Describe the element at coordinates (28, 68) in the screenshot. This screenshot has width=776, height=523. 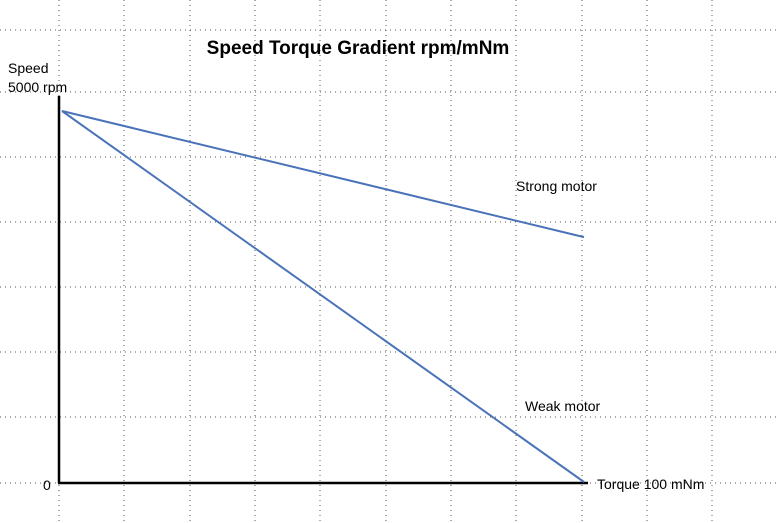
I see `y-axis-label-line1: Speed` at that location.